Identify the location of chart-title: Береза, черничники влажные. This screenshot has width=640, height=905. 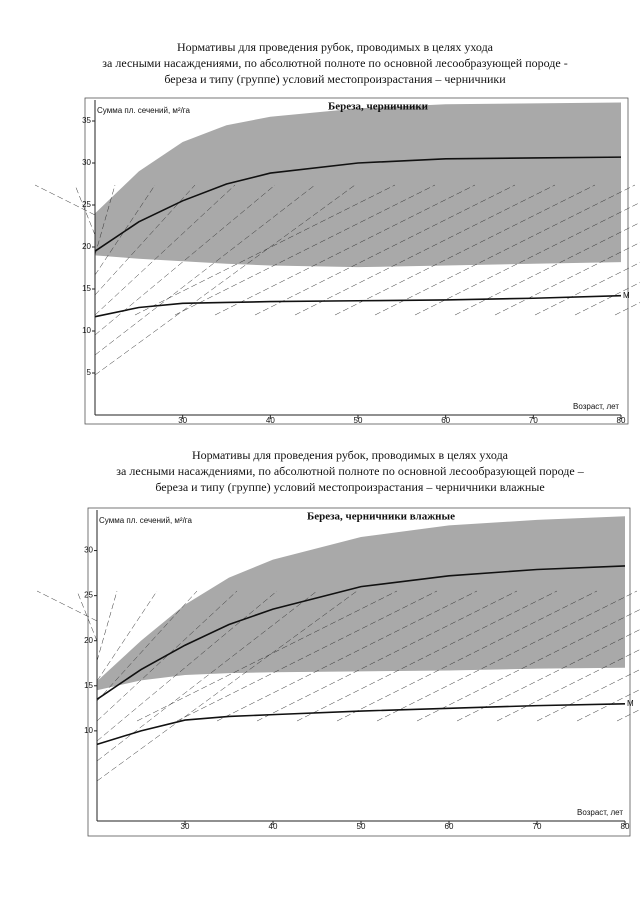
(381, 517).